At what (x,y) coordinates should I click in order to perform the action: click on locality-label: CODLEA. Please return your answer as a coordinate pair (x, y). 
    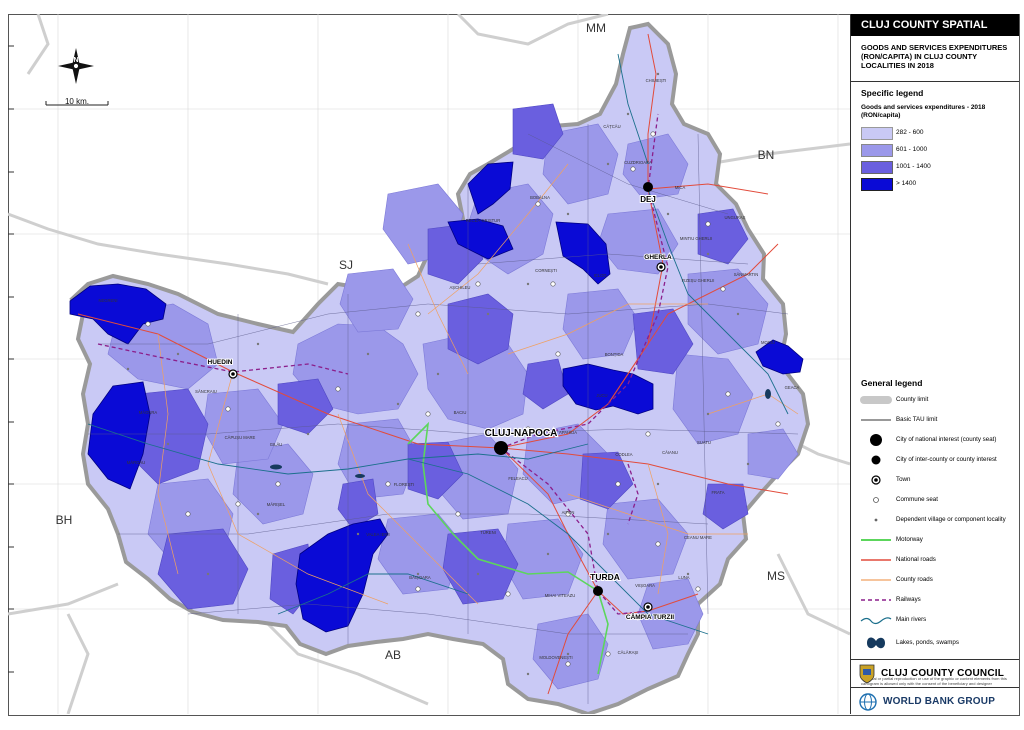
    Looking at the image, I should click on (623, 454).